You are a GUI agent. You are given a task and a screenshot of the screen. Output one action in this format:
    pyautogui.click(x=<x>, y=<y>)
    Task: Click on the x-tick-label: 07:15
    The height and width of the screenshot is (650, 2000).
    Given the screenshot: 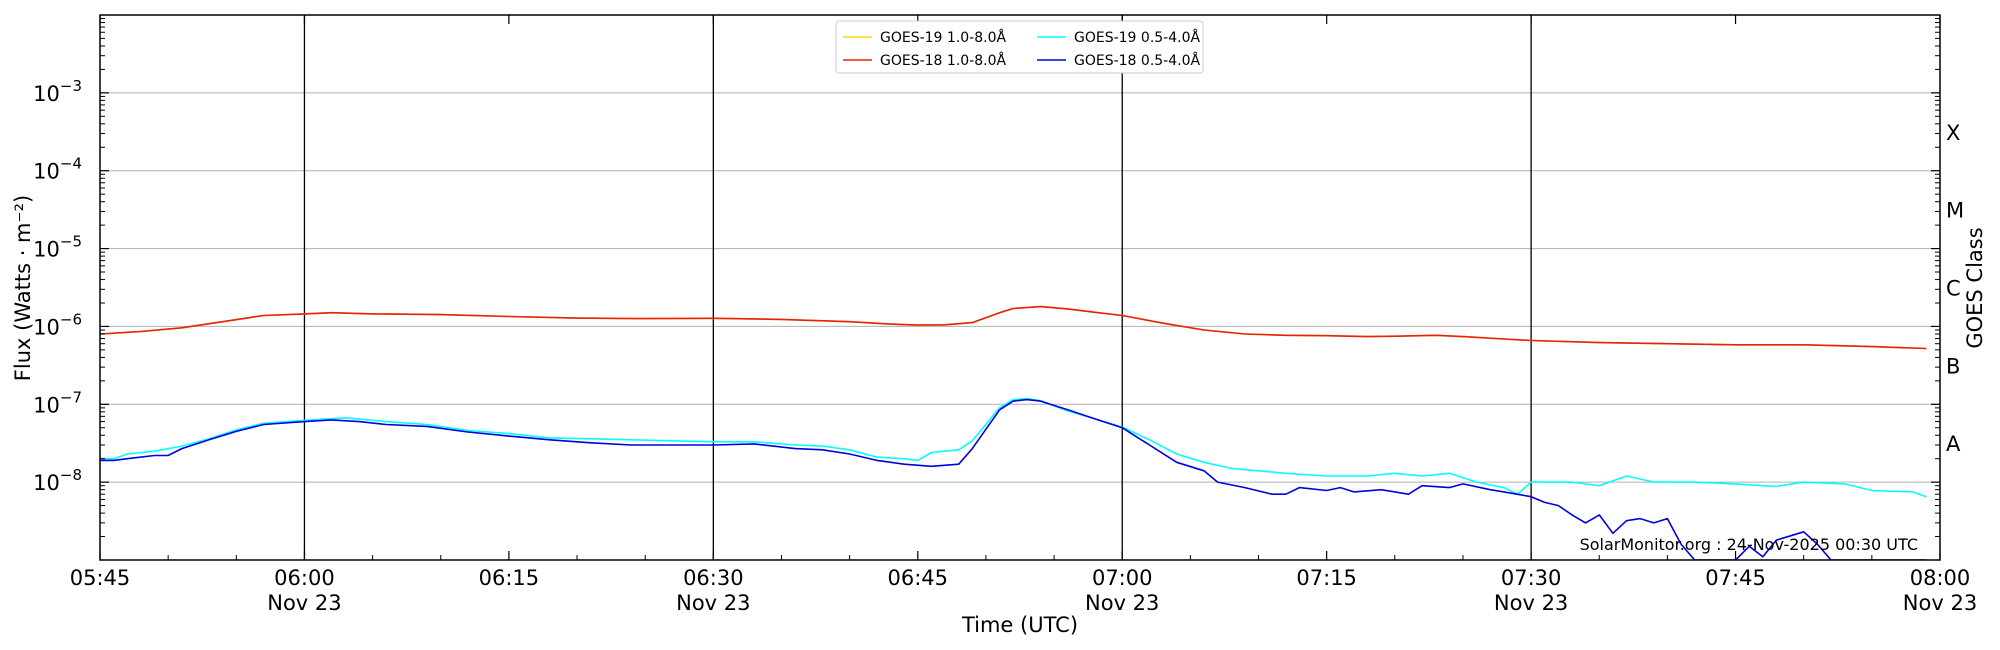 What is the action you would take?
    pyautogui.click(x=1326, y=578)
    